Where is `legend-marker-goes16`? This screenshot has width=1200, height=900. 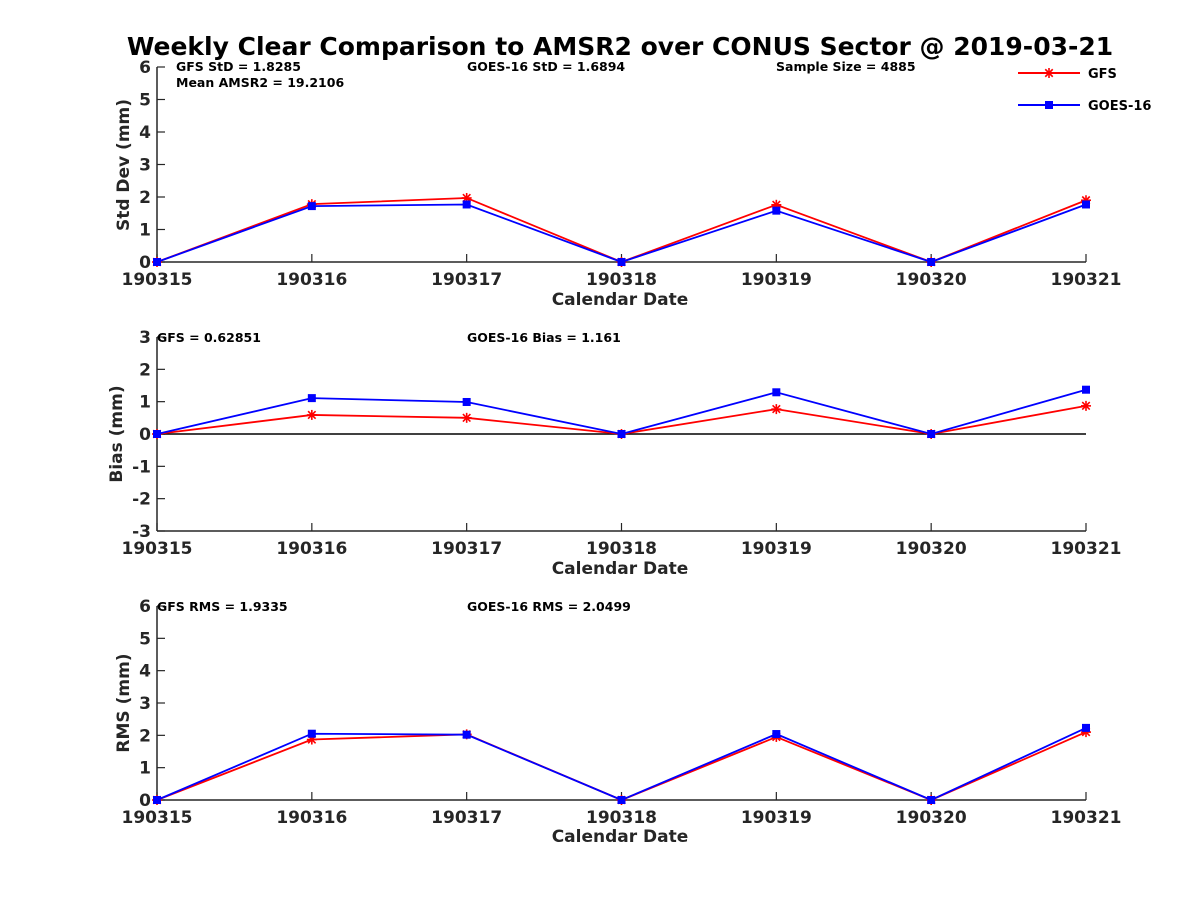
legend-marker-goes16 is located at coordinates (1049, 105).